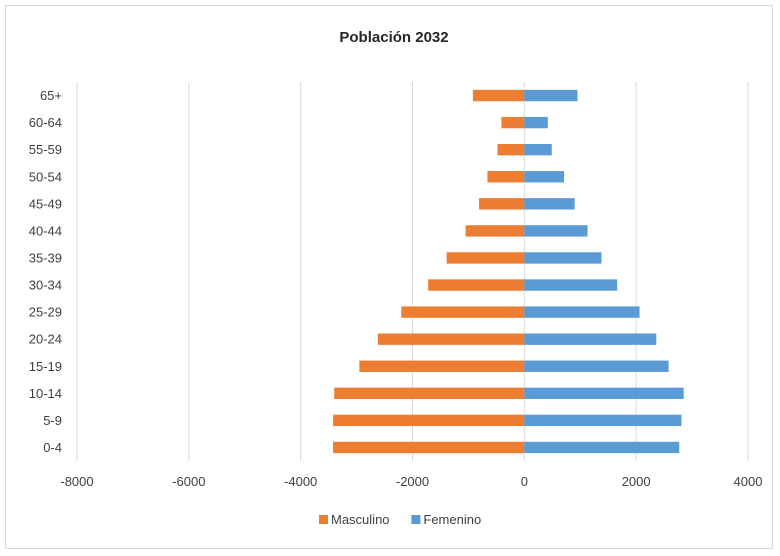 This screenshot has height=556, width=780. I want to click on chart-title: Población 2032, so click(393, 37).